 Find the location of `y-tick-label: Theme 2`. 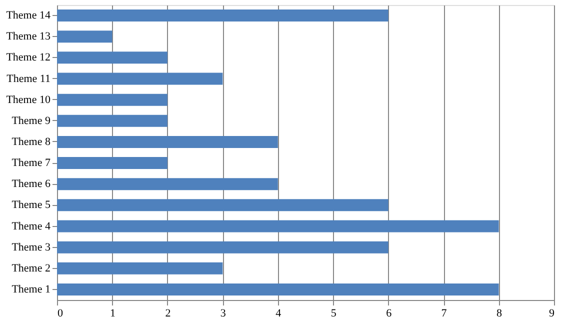

y-tick-label: Theme 2 is located at coordinates (31, 268).